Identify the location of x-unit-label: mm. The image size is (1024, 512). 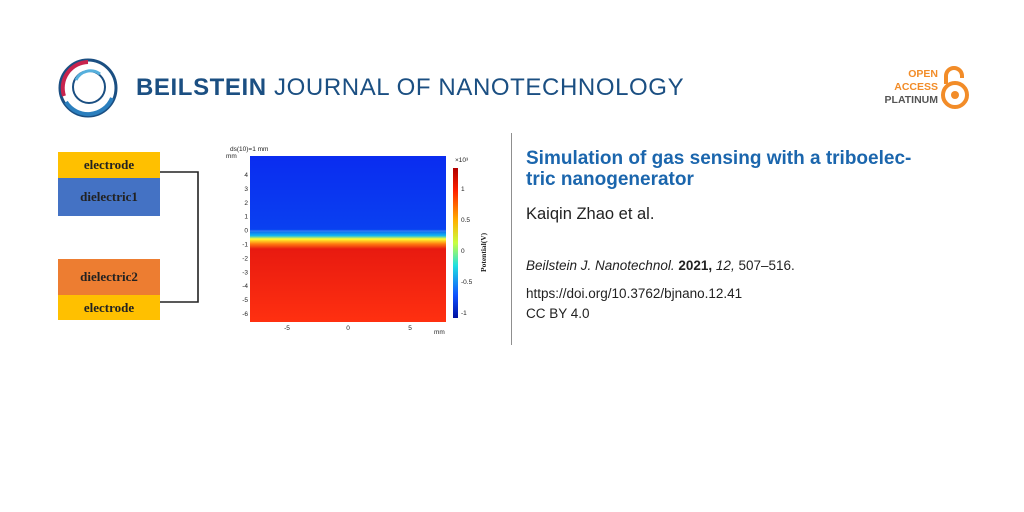
(439, 332).